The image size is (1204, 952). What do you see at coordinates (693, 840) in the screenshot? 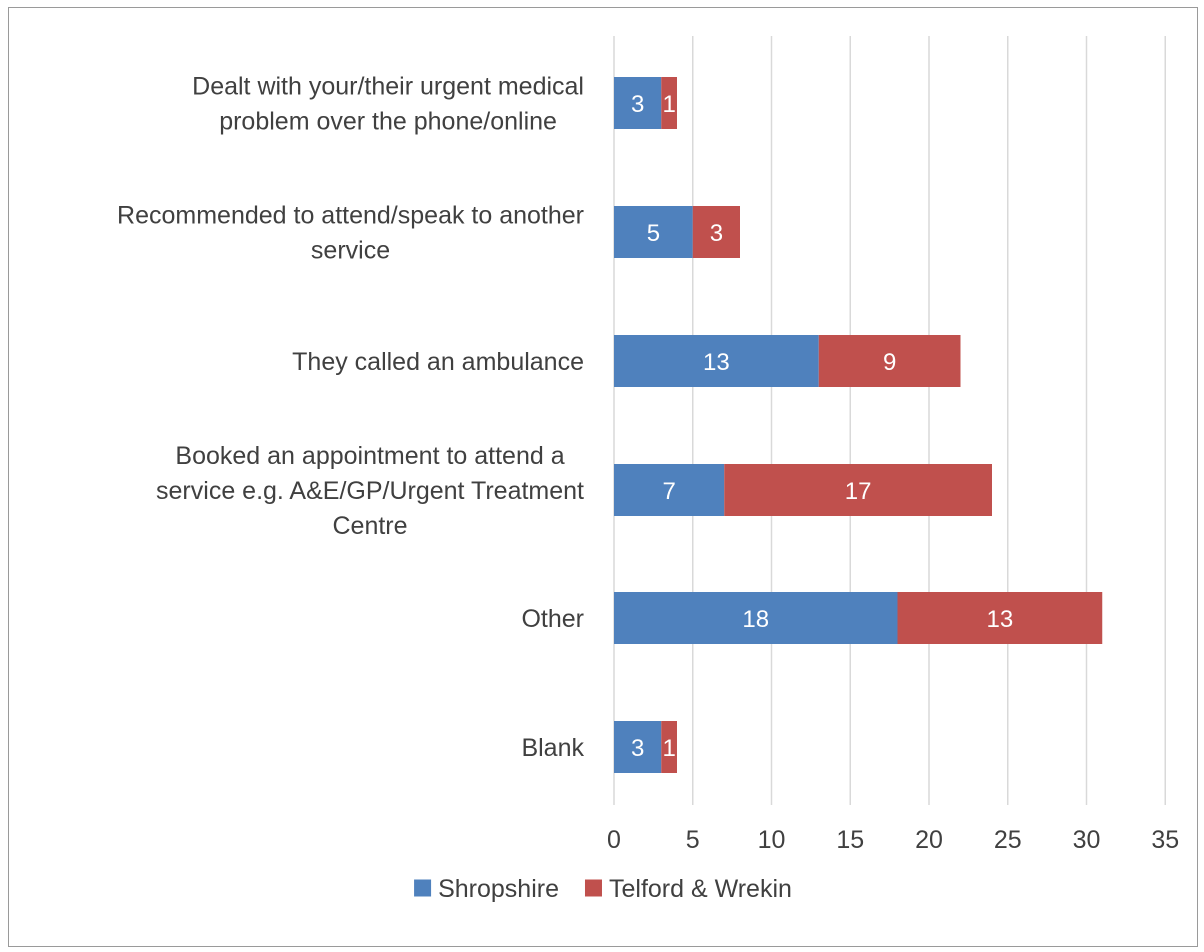
I see `x-tick-label: 5` at bounding box center [693, 840].